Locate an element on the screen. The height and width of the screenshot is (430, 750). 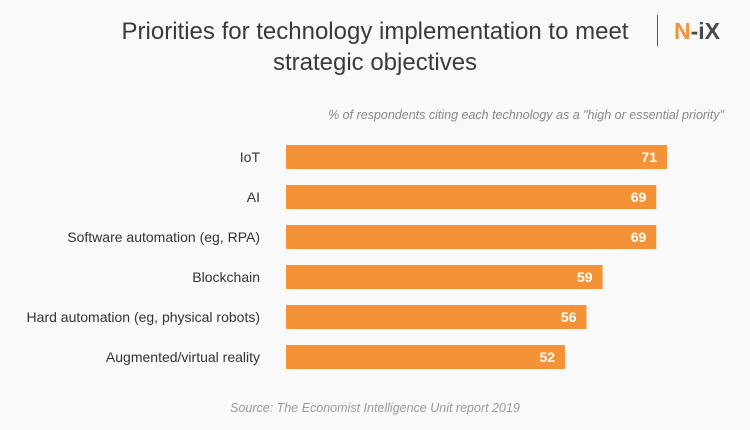
value-label: 52 is located at coordinates (547, 357).